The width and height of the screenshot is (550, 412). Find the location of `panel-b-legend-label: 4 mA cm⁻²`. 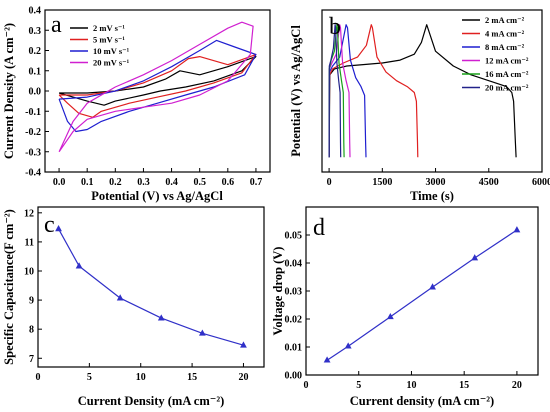

panel-b-legend-label: 4 mA cm⁻² is located at coordinates (505, 34).